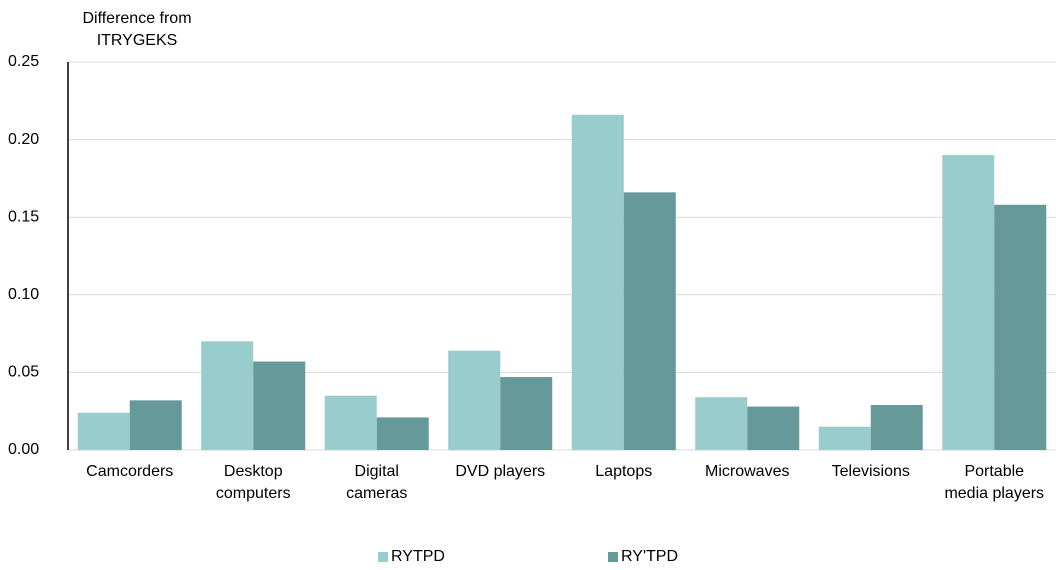 This screenshot has width=1056, height=570. I want to click on legend-label: RYTPD, so click(418, 556).